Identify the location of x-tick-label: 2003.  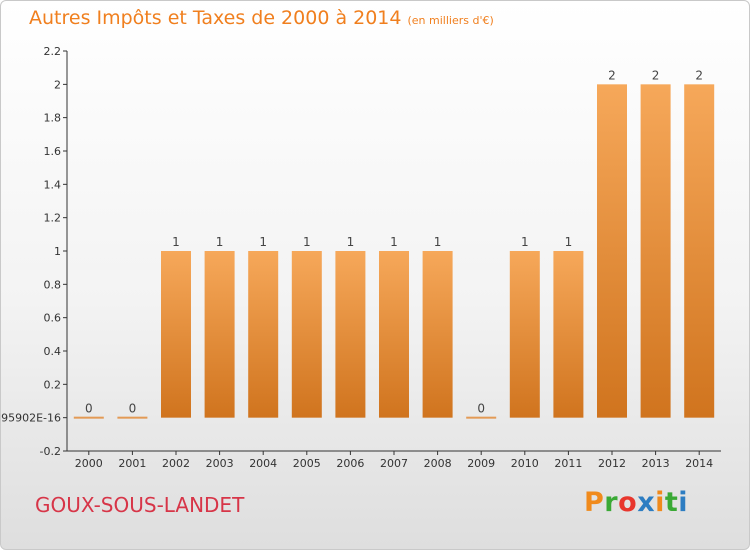
(220, 463).